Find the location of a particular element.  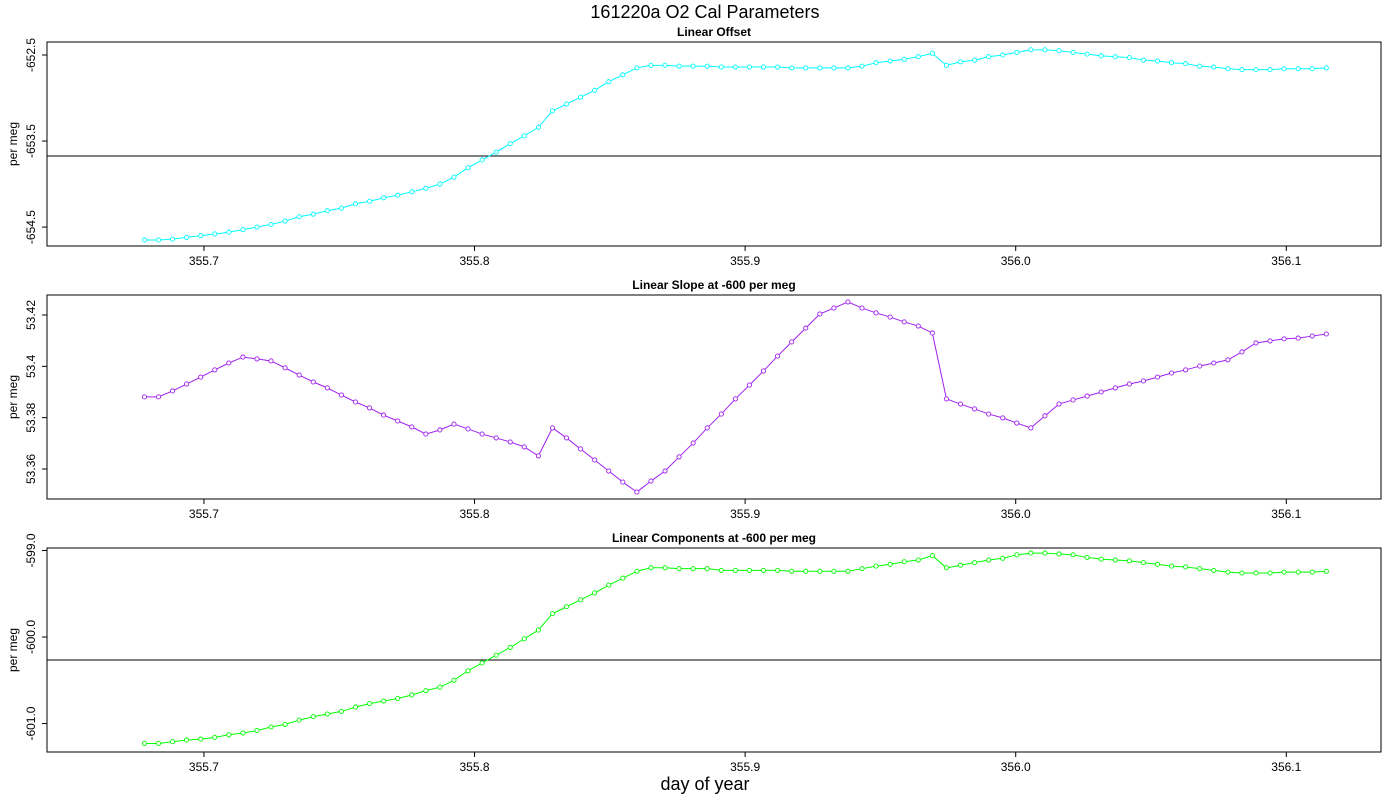

y-tick-label: 53.36 is located at coordinates (31, 469).